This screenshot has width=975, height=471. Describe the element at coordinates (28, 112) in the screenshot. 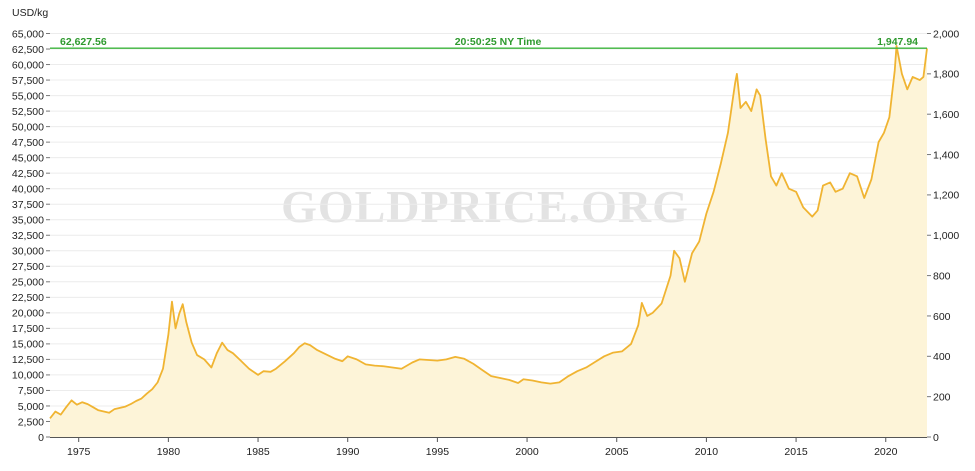

I see `y-left-tick-label: 52,500` at that location.